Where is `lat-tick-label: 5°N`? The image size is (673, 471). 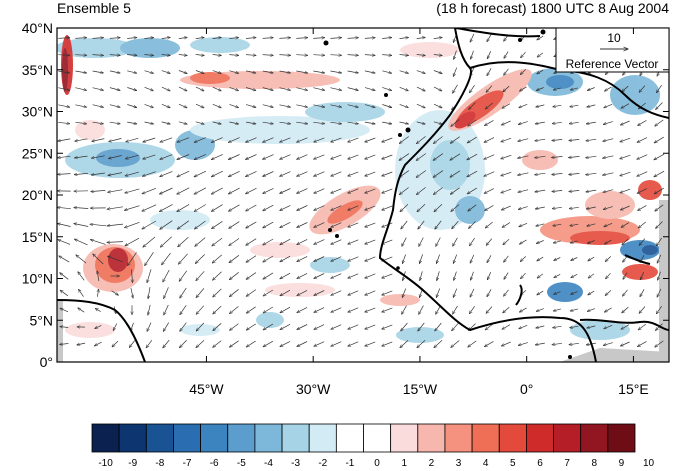 lat-tick-label: 5°N is located at coordinates (42, 320).